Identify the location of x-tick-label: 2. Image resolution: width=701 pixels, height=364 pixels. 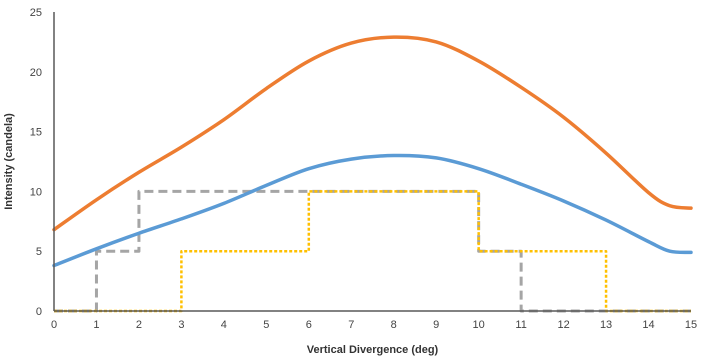
(139, 325).